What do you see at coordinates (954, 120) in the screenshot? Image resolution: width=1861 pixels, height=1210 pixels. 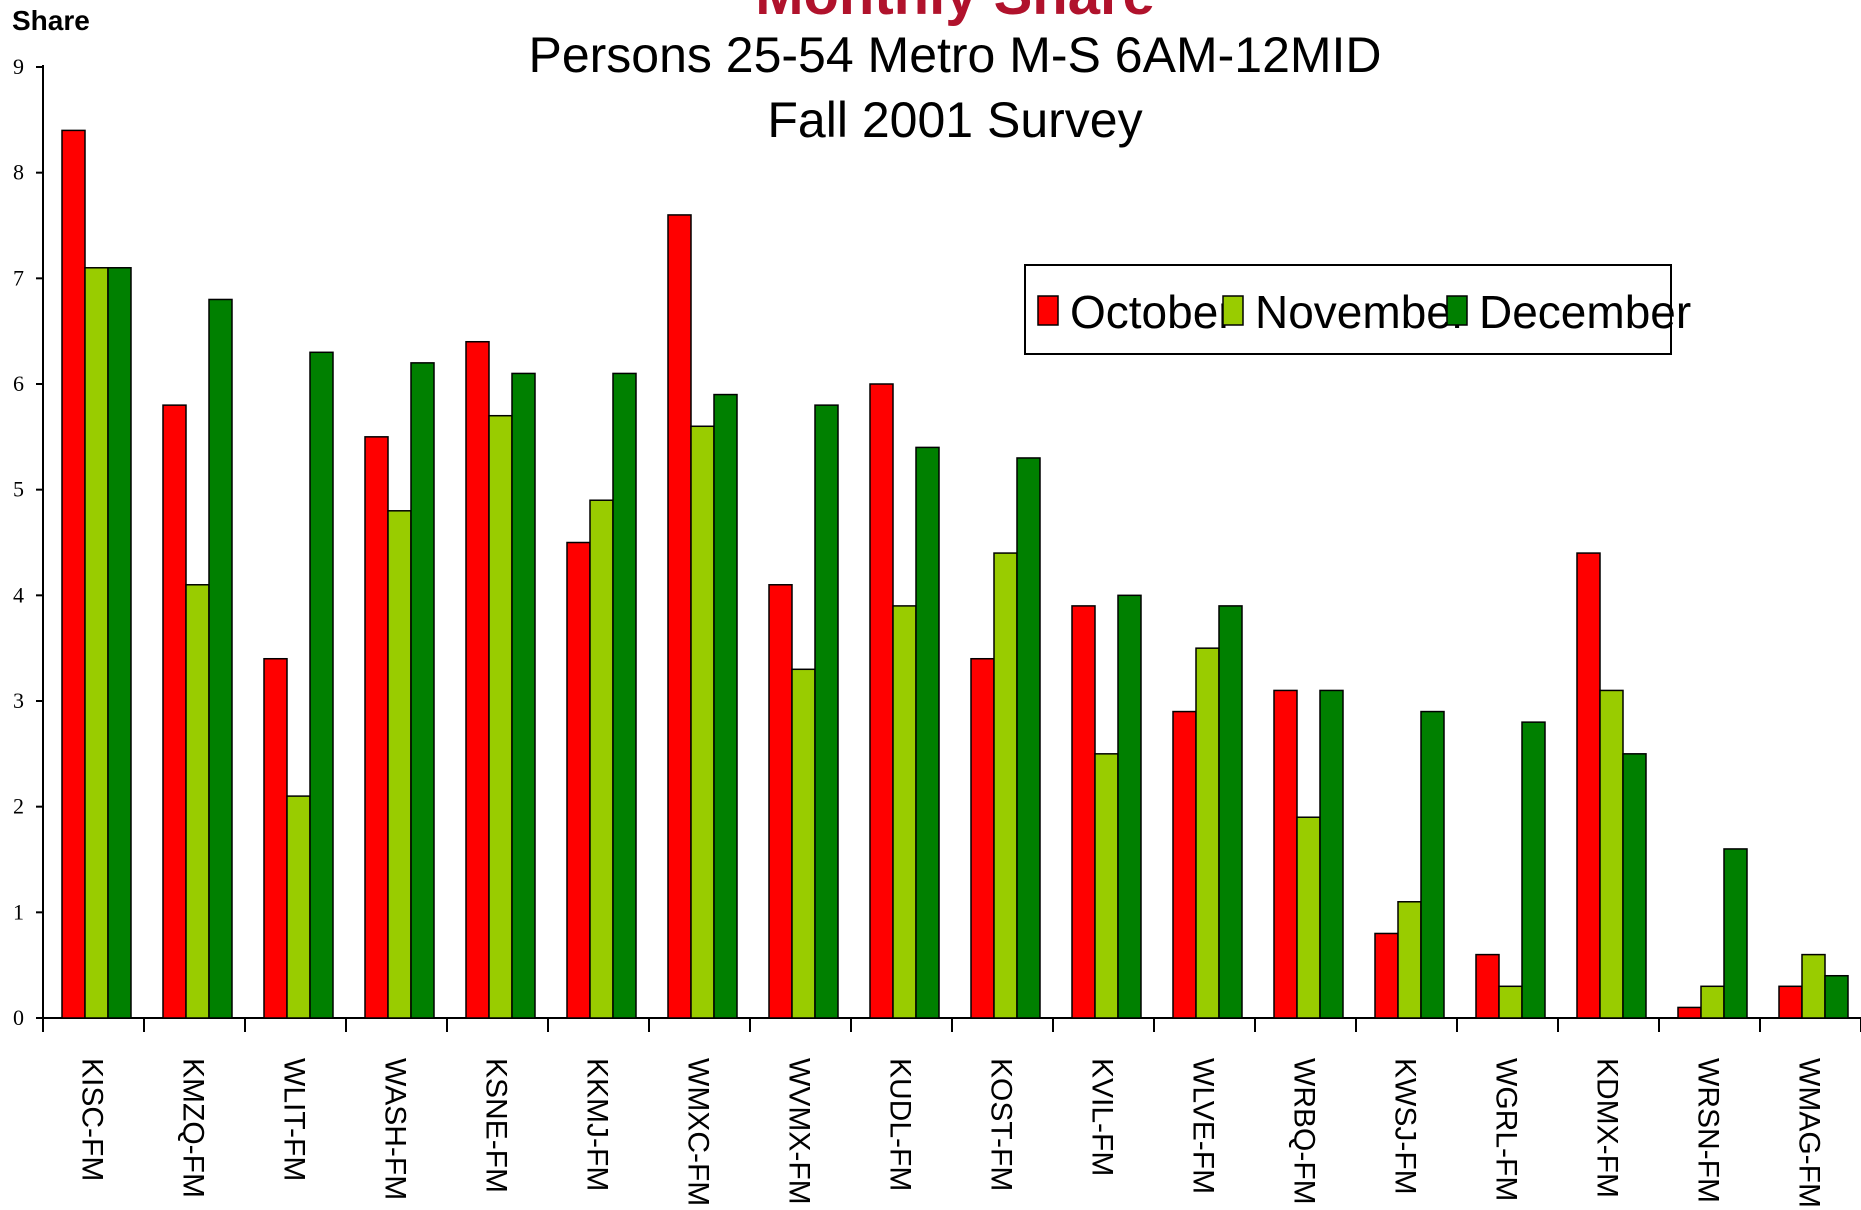 I see `chart-subtitle-line-2: Fall 2001 Survey` at bounding box center [954, 120].